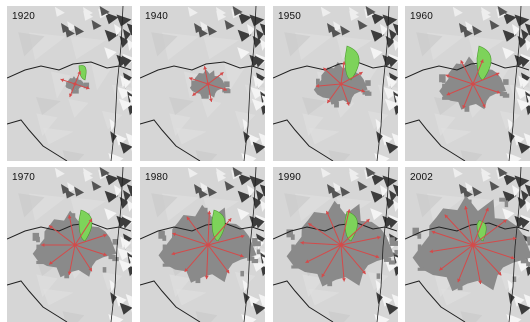 The height and width of the screenshot is (322, 530). I want to click on year-label: 1940, so click(157, 16).